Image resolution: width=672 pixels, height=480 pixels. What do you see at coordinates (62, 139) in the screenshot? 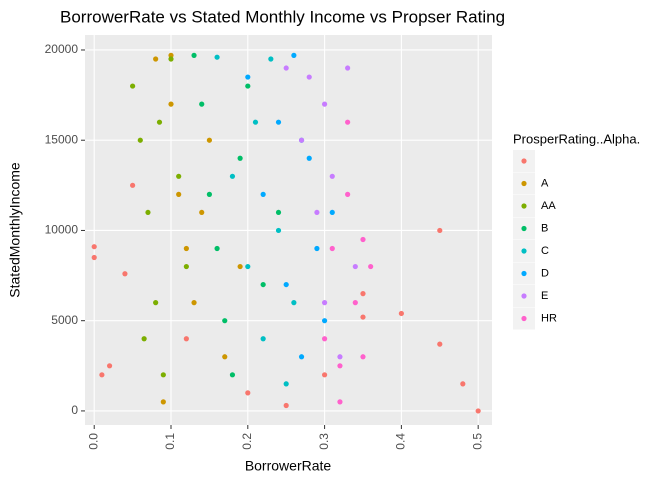
I see `y-tick-label: 15000` at bounding box center [62, 139].